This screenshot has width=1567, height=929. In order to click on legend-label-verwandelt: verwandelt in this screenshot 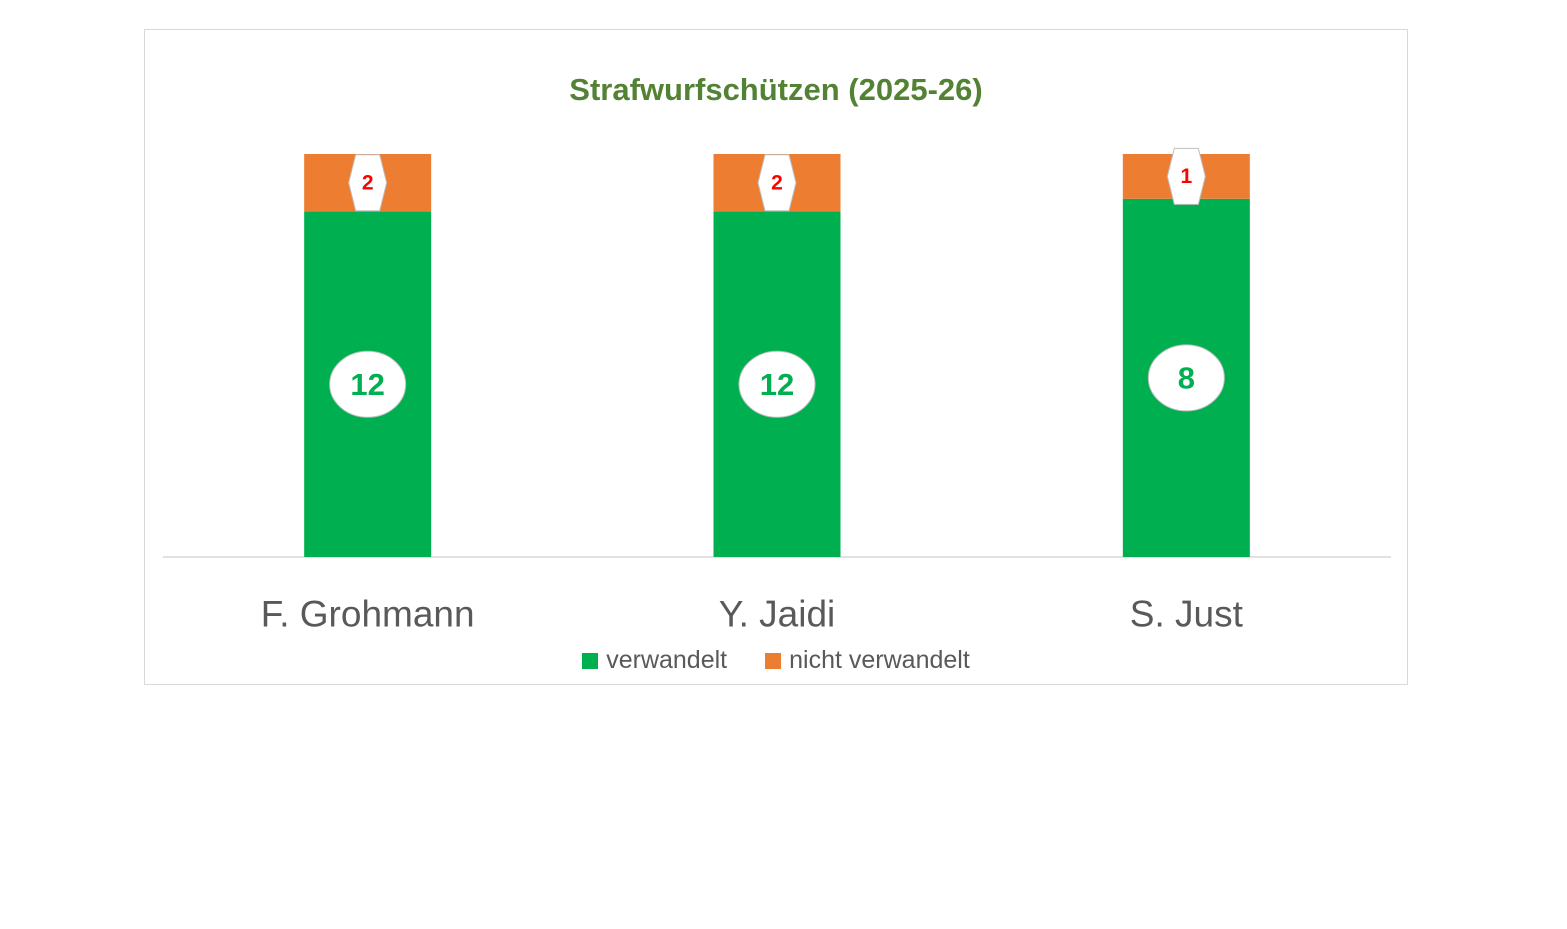, I will do `click(667, 660)`.